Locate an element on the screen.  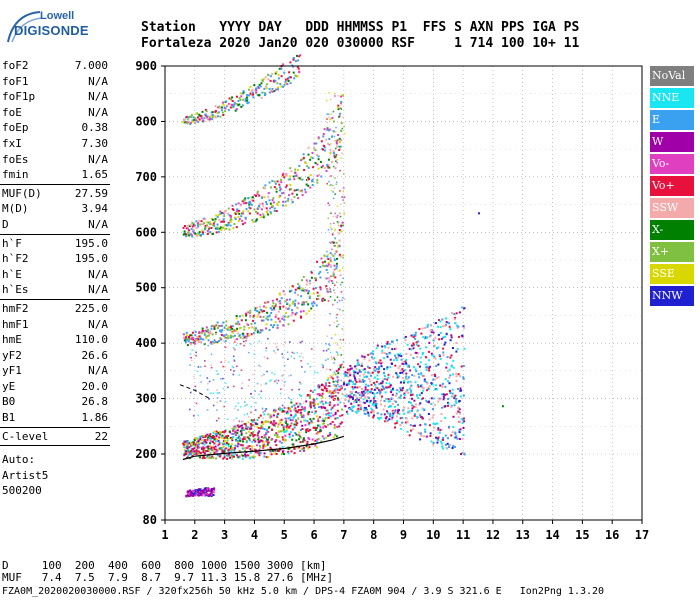
param-label: hmF2 is located at coordinates (15, 308).